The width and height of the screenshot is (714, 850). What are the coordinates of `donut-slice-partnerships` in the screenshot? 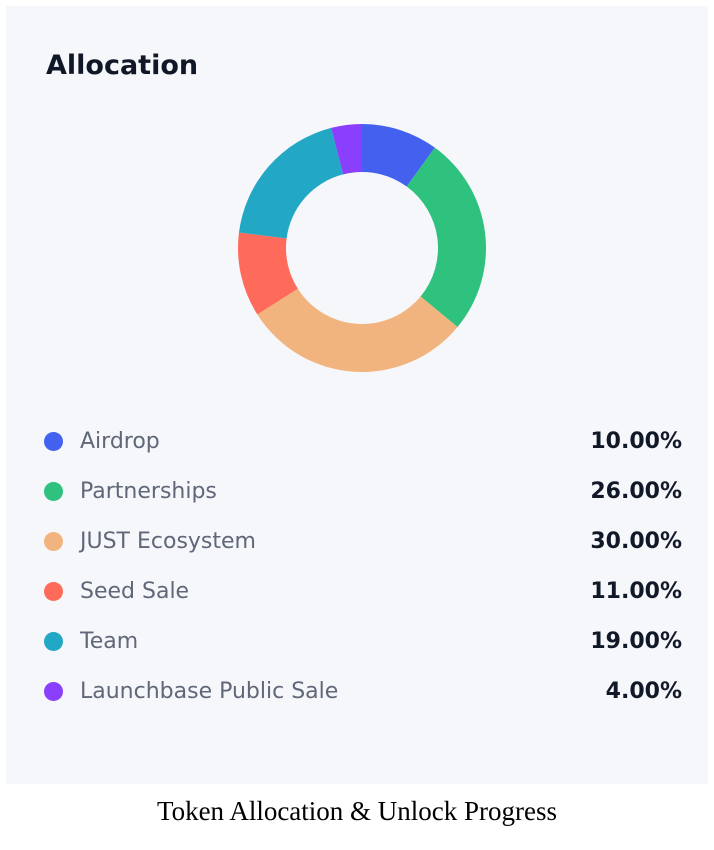 It's located at (446, 237).